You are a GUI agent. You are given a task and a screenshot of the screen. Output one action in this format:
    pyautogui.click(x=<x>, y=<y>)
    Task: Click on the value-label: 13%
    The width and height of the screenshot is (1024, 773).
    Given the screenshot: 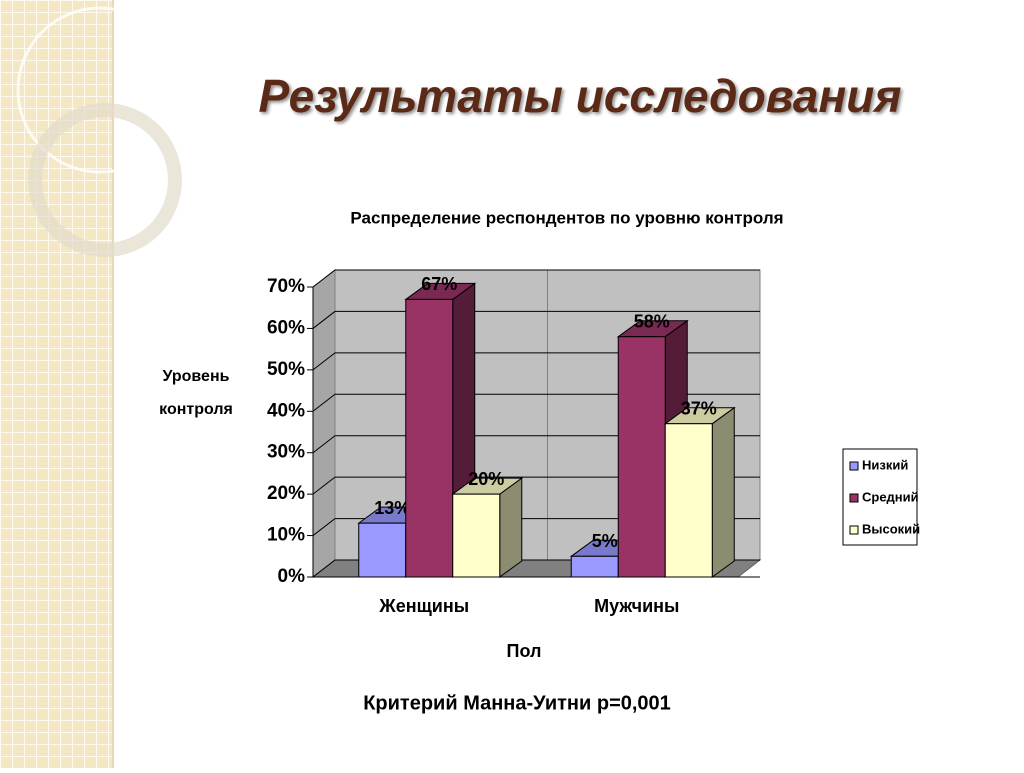 What is the action you would take?
    pyautogui.click(x=392, y=508)
    